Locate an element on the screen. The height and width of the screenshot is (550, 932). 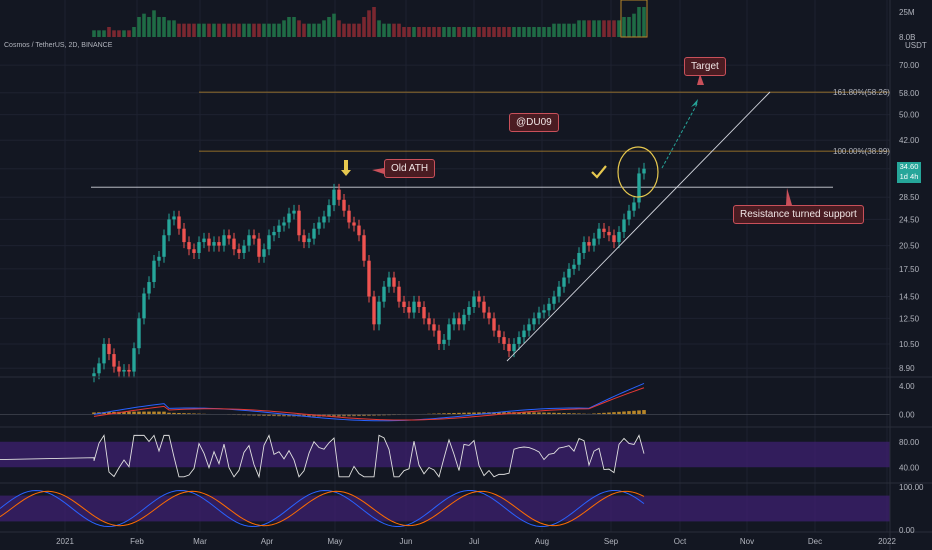
target-pointer is located at coordinates (700, 79).